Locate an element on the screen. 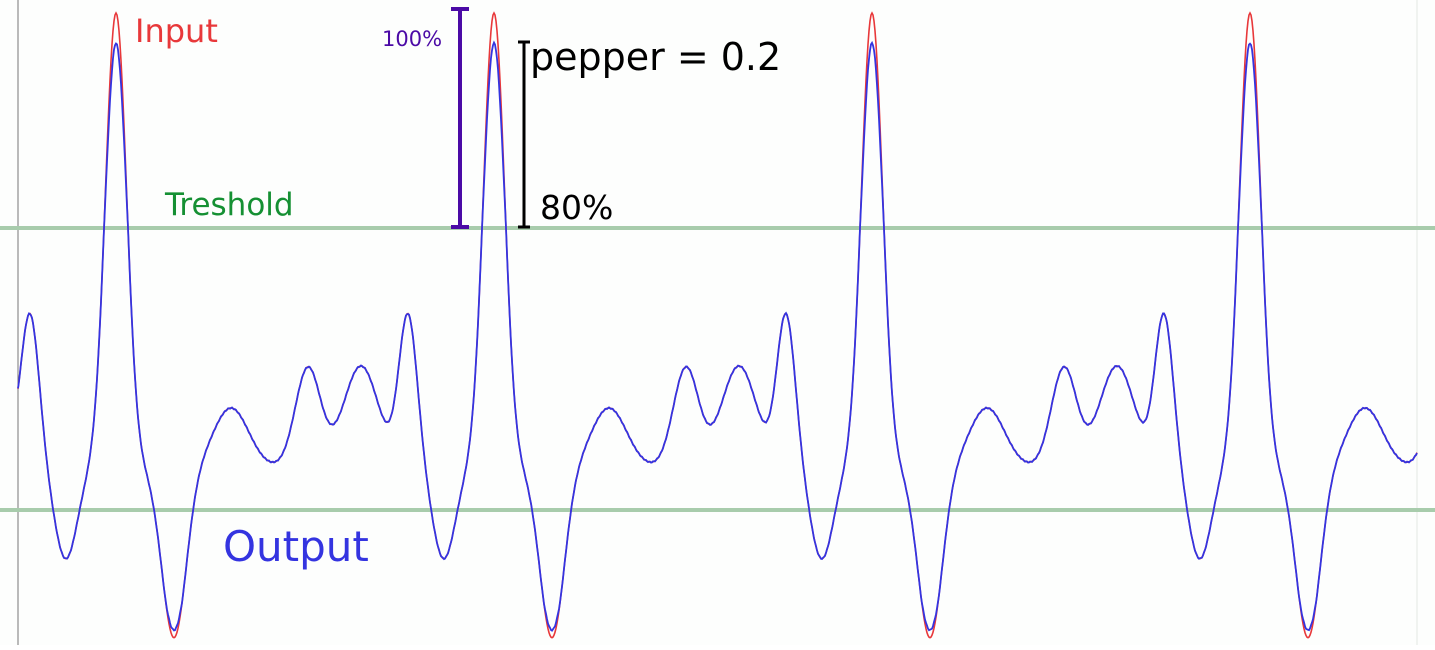 This screenshot has width=1435, height=650. full-scale-label: 100% is located at coordinates (412, 39).